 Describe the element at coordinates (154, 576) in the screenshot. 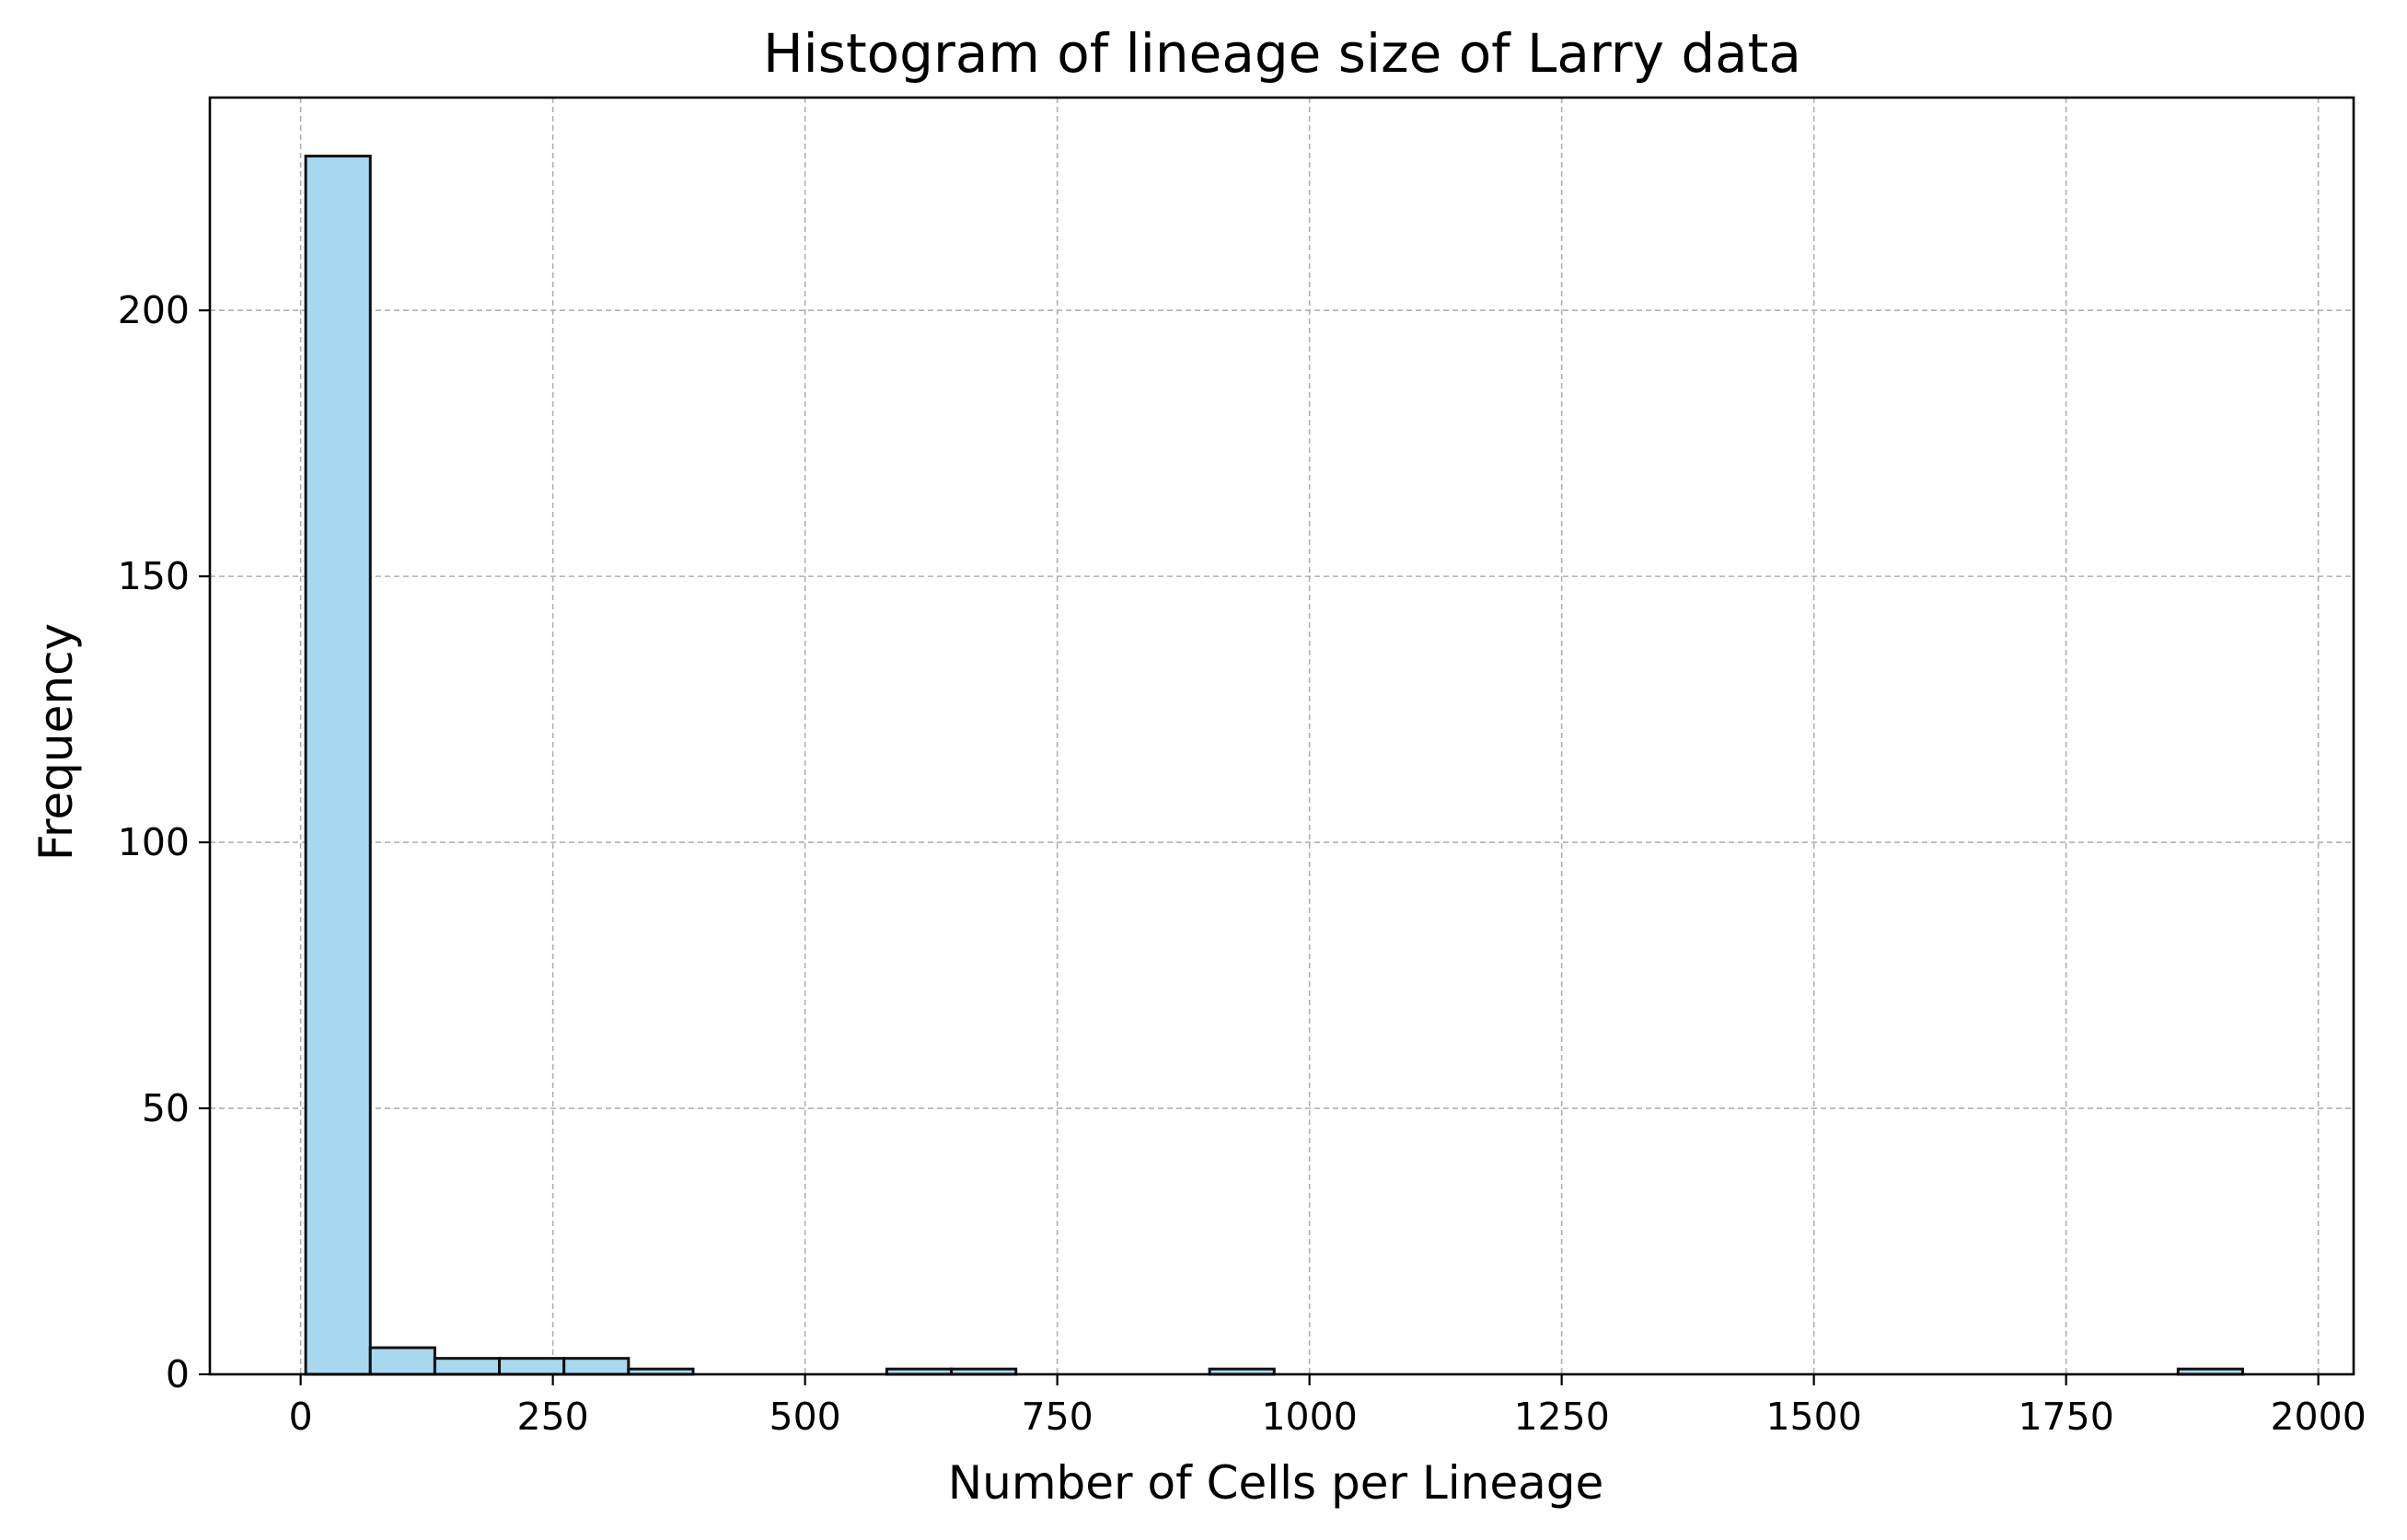

I see `y-tick-label: 150` at that location.